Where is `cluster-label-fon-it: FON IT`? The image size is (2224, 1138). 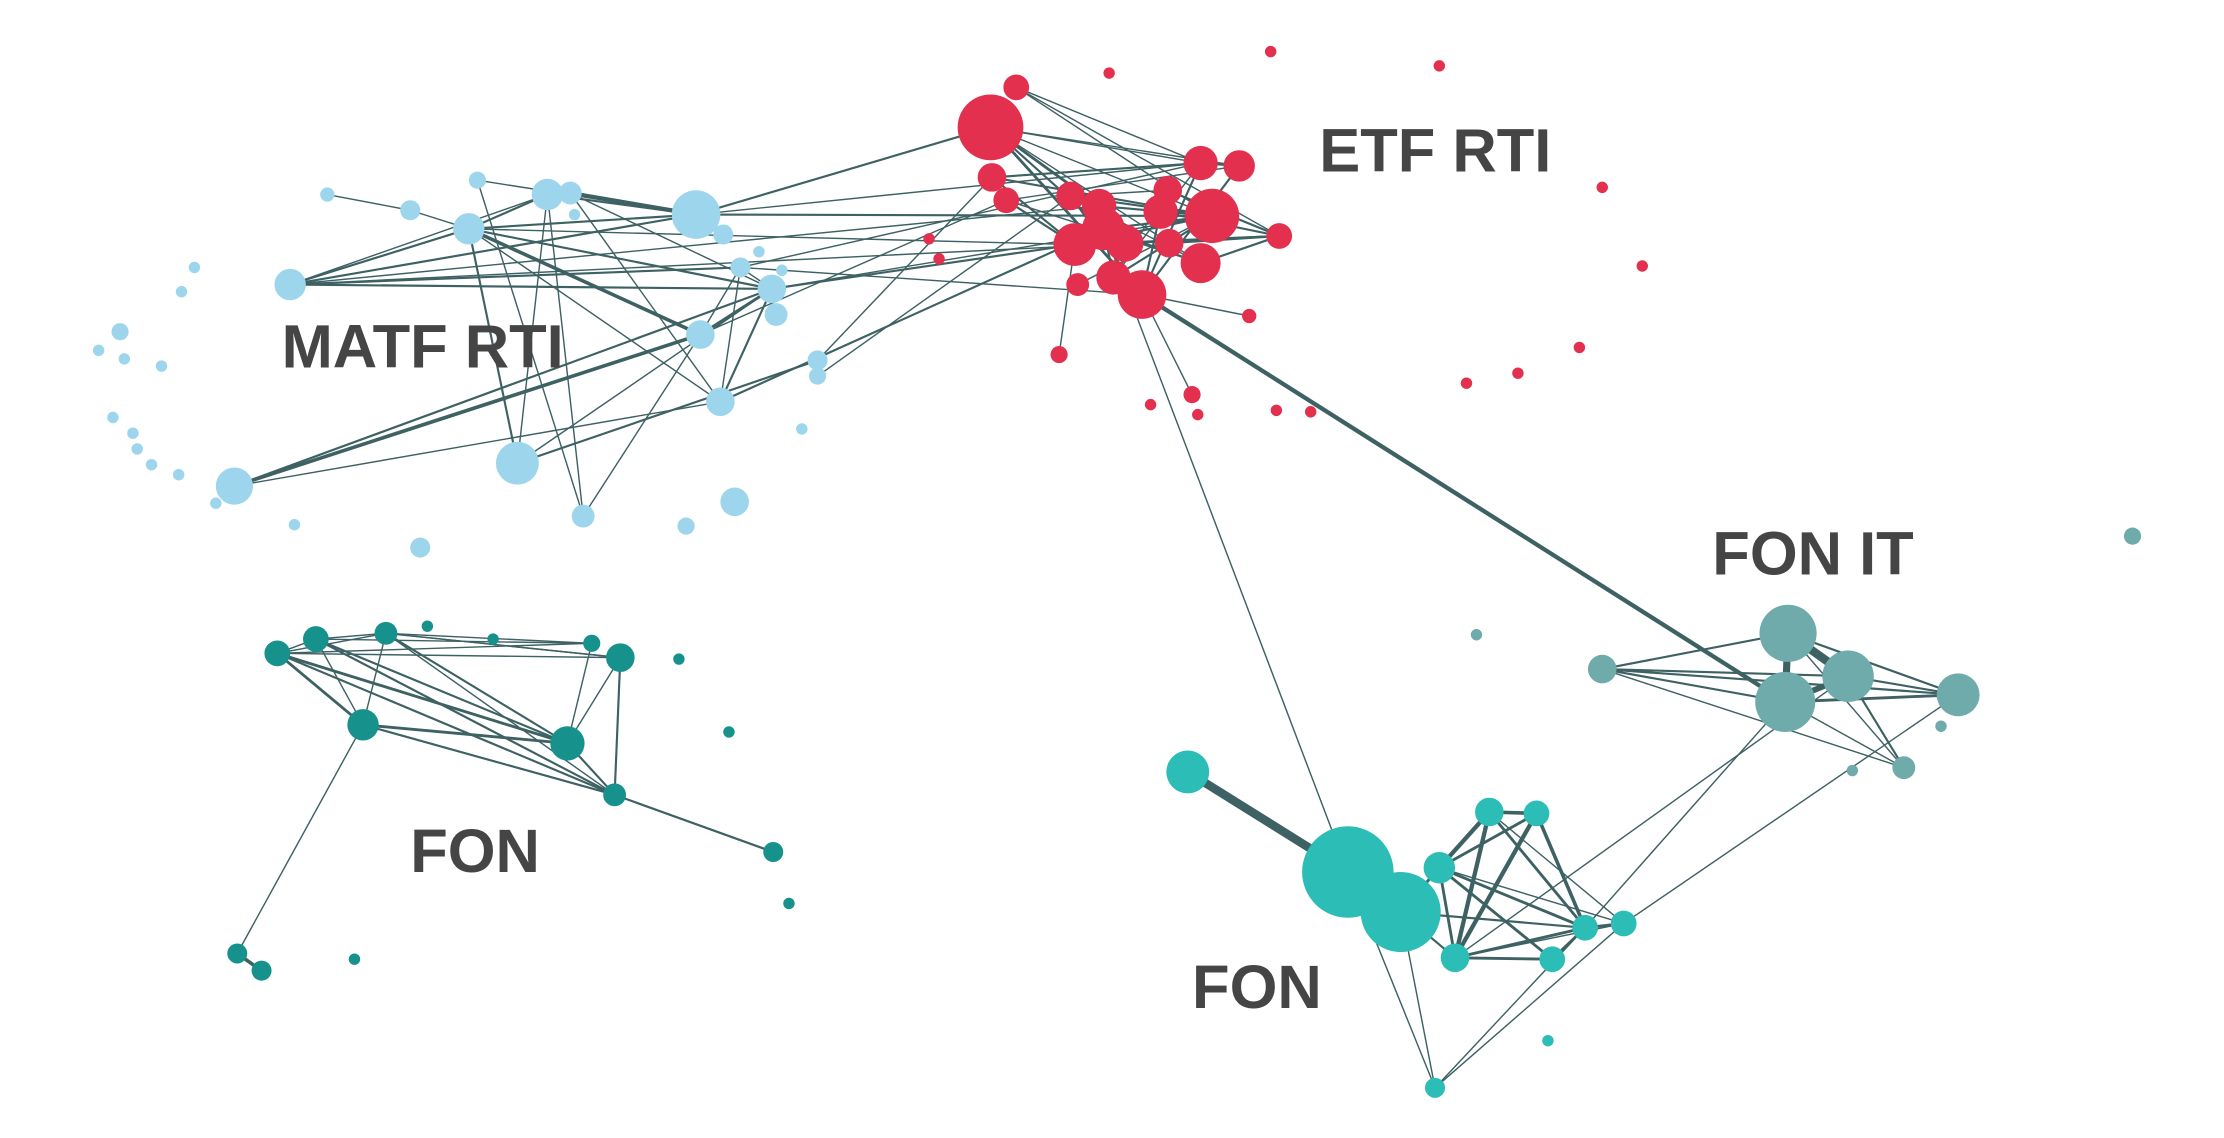
cluster-label-fon-it: FON IT is located at coordinates (1812, 554).